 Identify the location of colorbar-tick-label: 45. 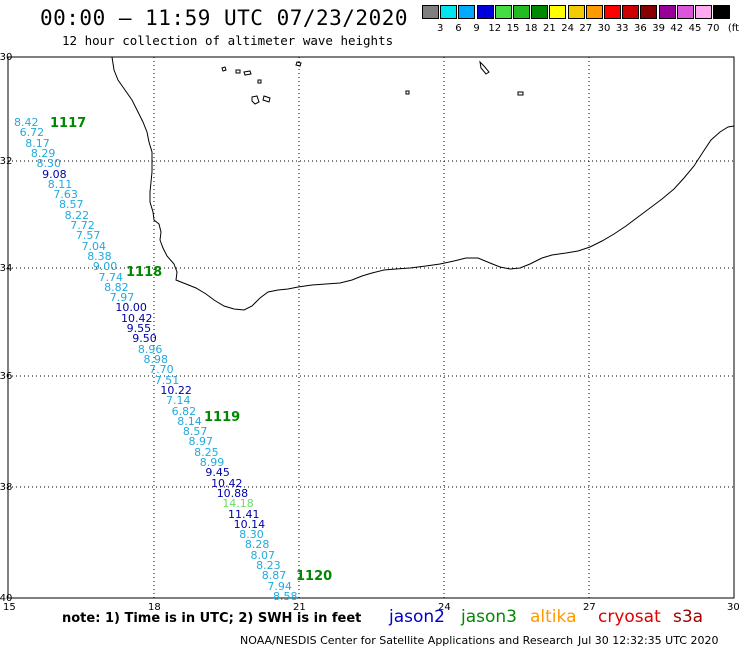
(695, 28).